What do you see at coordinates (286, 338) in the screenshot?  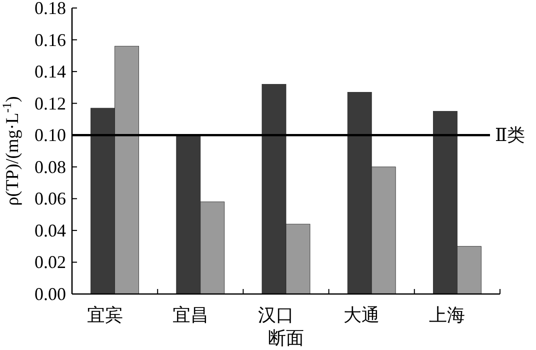 I see `x-axis-title: 断面` at bounding box center [286, 338].